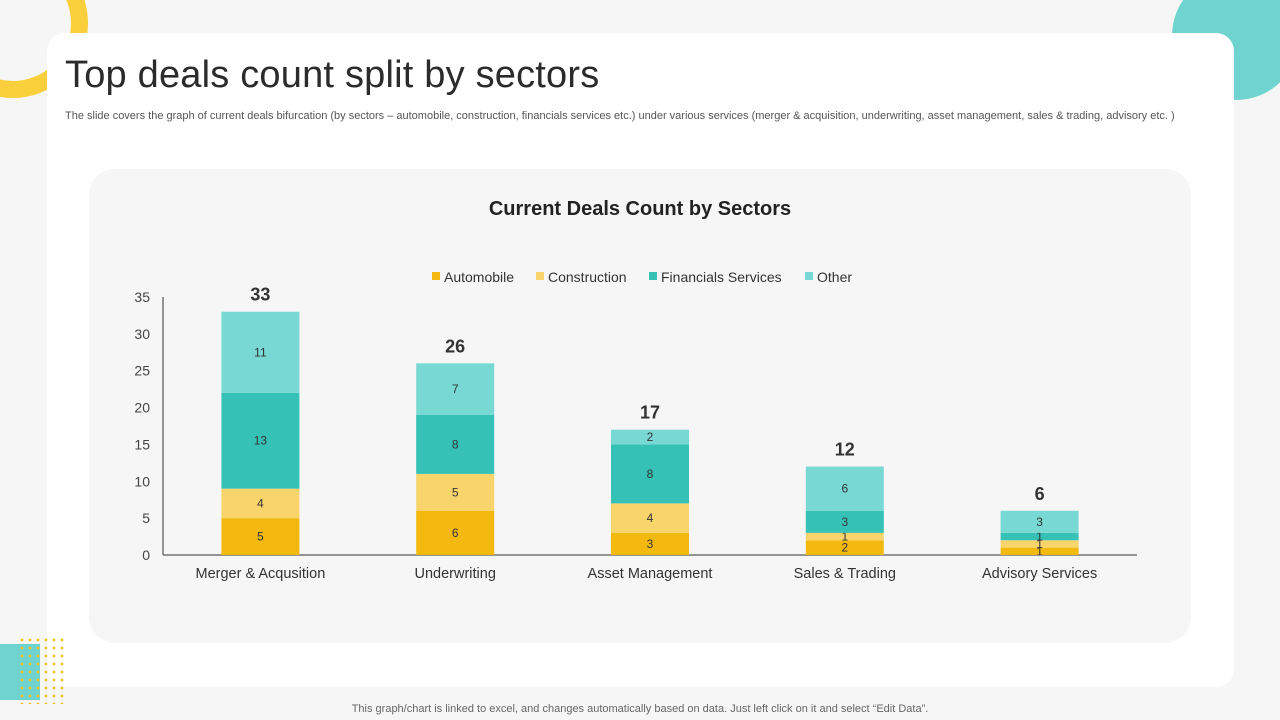  I want to click on y-tick-label: 30, so click(142, 334).